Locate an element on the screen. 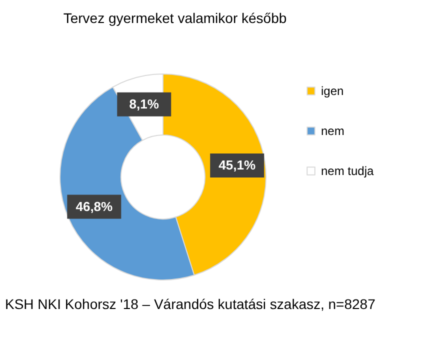  chart-title: Tervez gyermeket valamikor később is located at coordinates (175, 18).